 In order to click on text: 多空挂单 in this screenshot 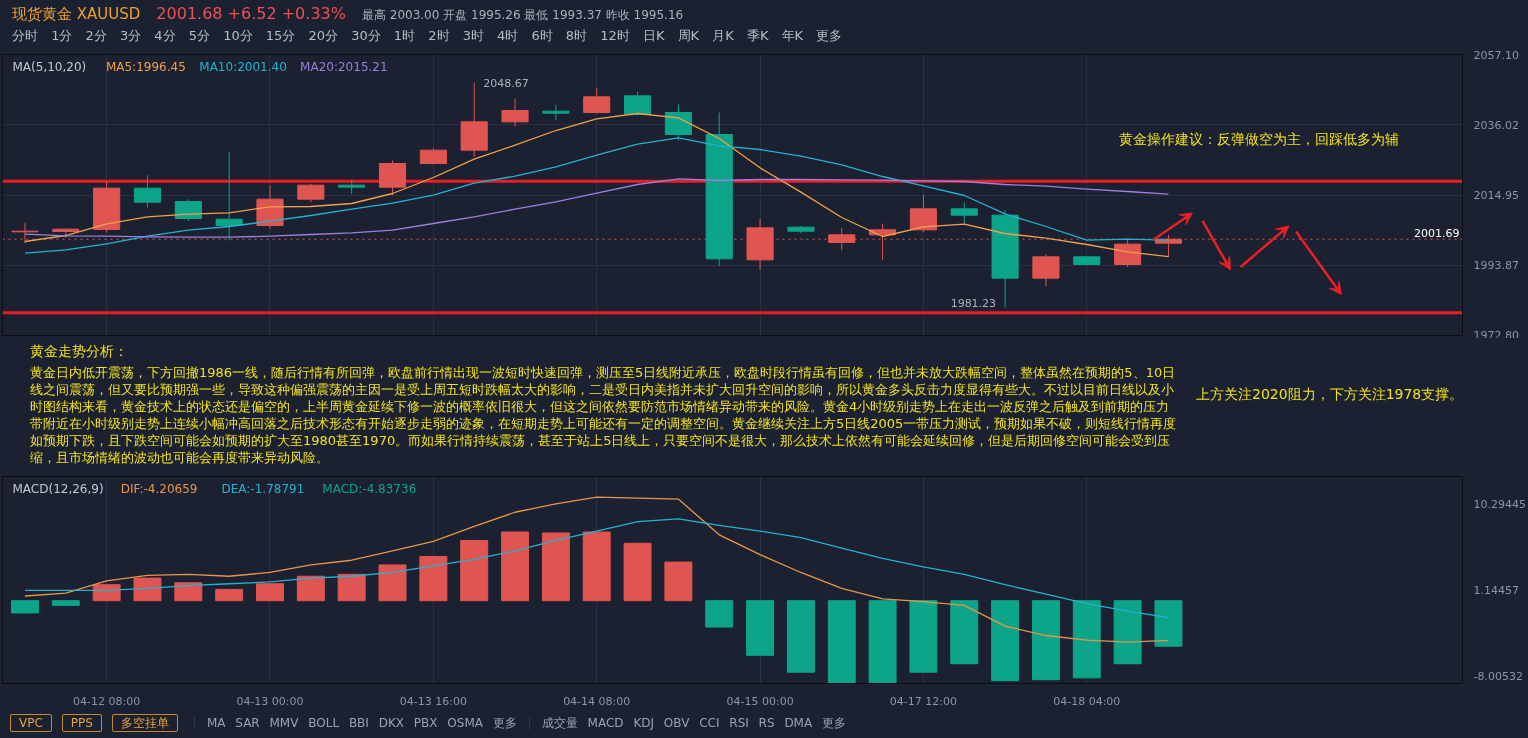, I will do `click(144, 723)`.